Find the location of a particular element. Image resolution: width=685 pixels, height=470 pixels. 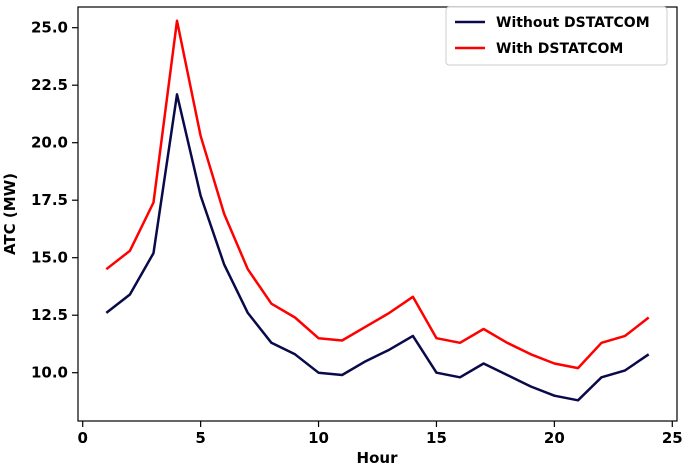

legend-label-without-dstatcom: Without DSTATCOM is located at coordinates (573, 23).